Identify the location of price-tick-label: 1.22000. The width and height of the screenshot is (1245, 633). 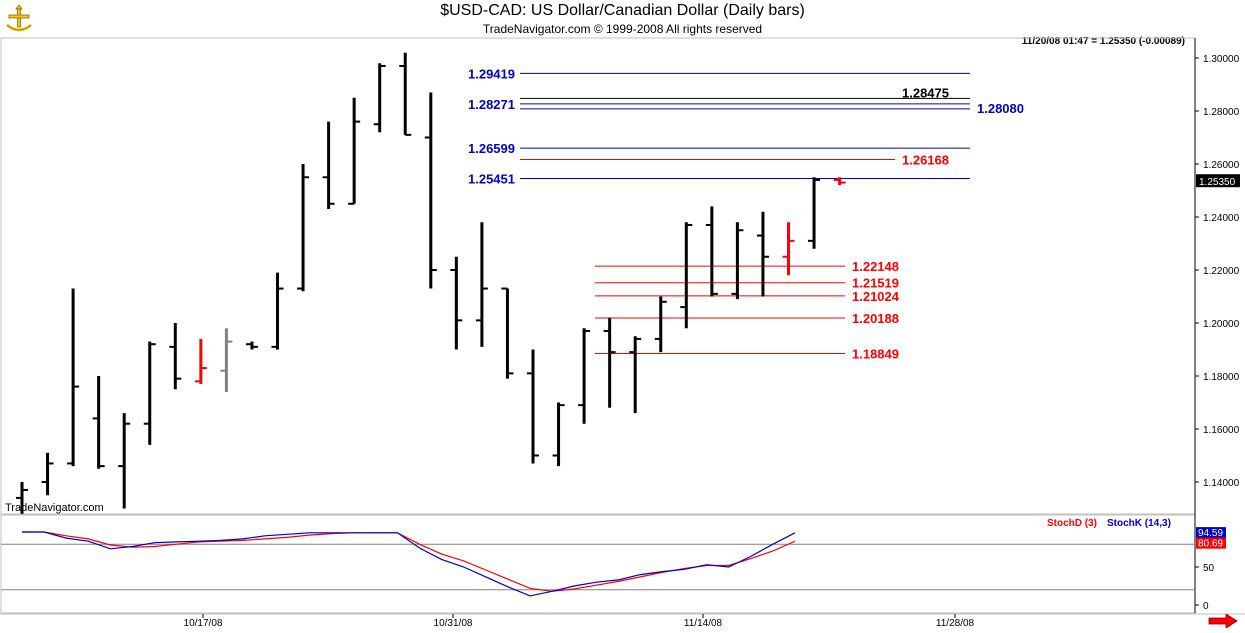
(1221, 271).